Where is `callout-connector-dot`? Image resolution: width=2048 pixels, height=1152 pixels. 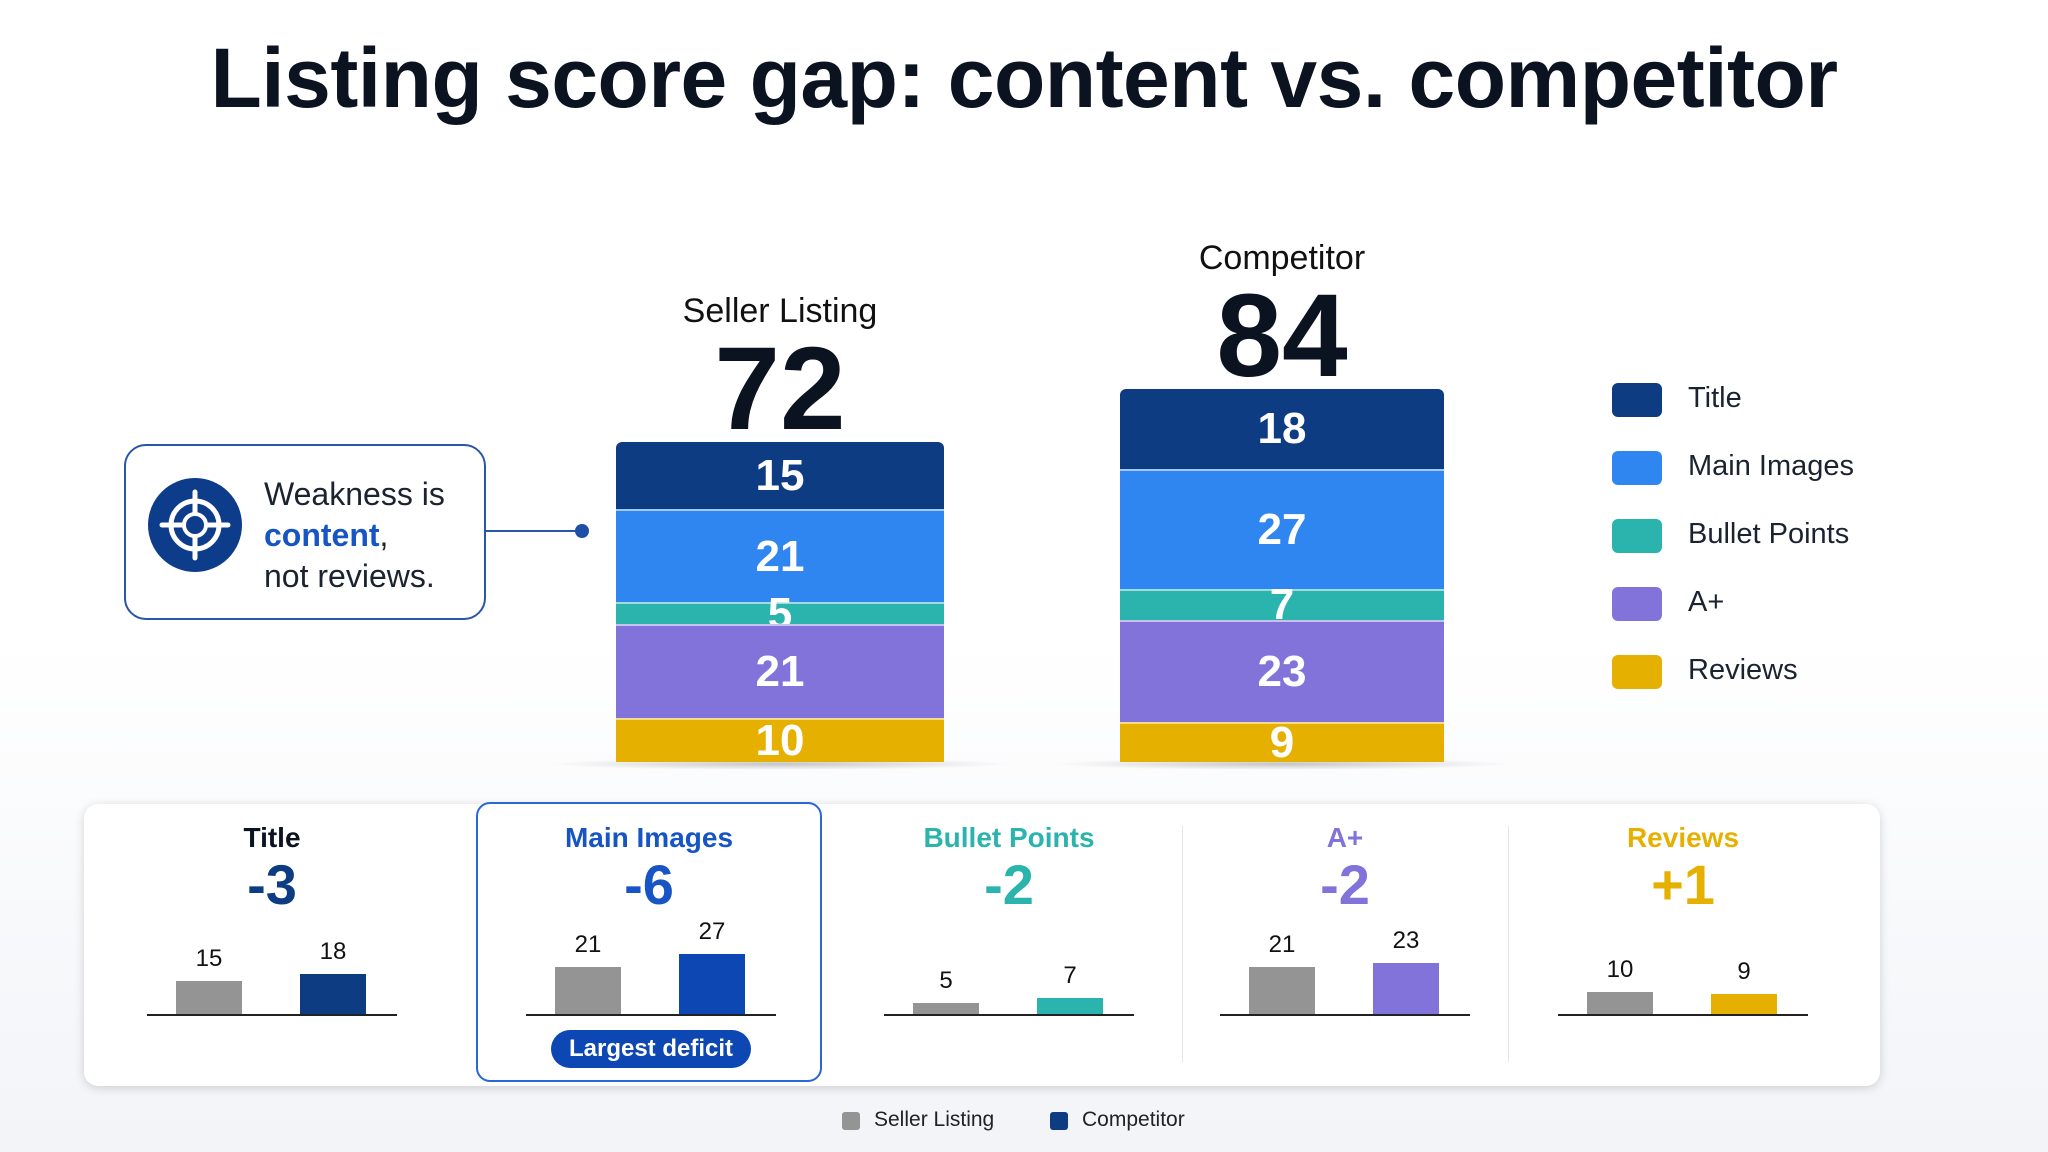 callout-connector-dot is located at coordinates (582, 531).